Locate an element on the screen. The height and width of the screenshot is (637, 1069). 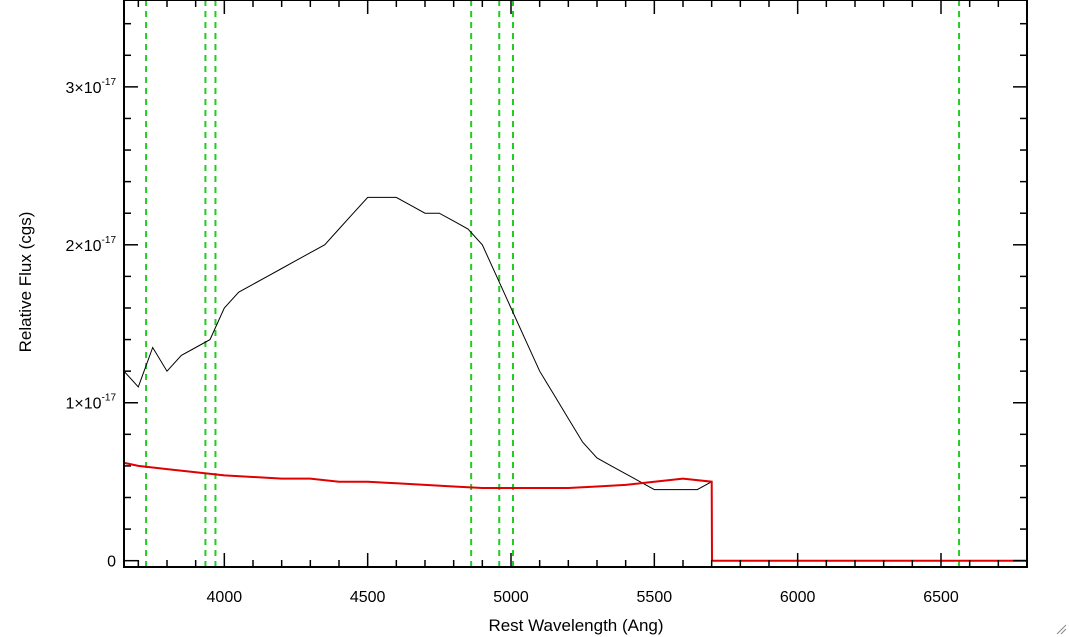
y-tick-label: 3×10⁻¹⁷ is located at coordinates (91, 87).